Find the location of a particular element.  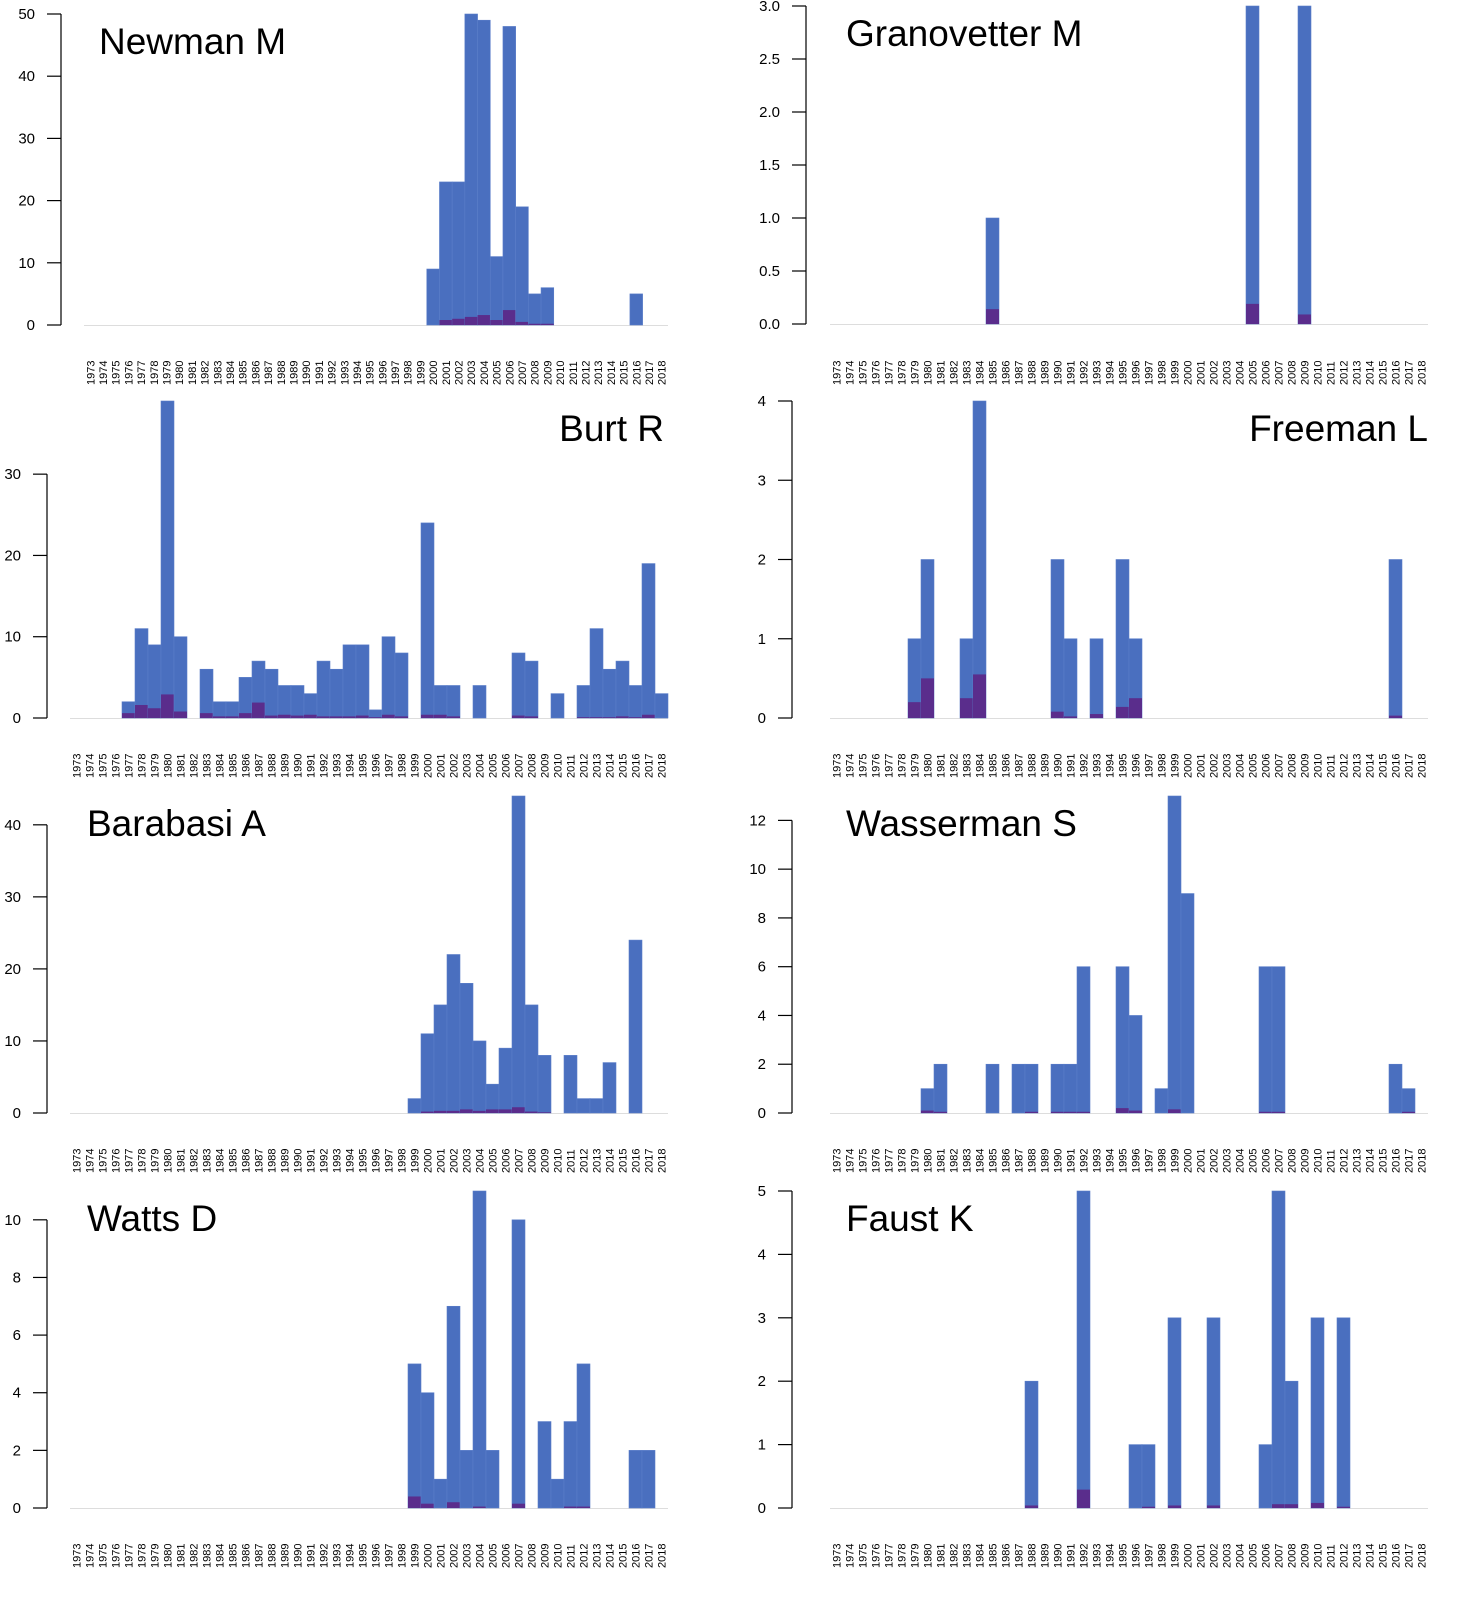

bar-2006 is located at coordinates (1265, 1040).